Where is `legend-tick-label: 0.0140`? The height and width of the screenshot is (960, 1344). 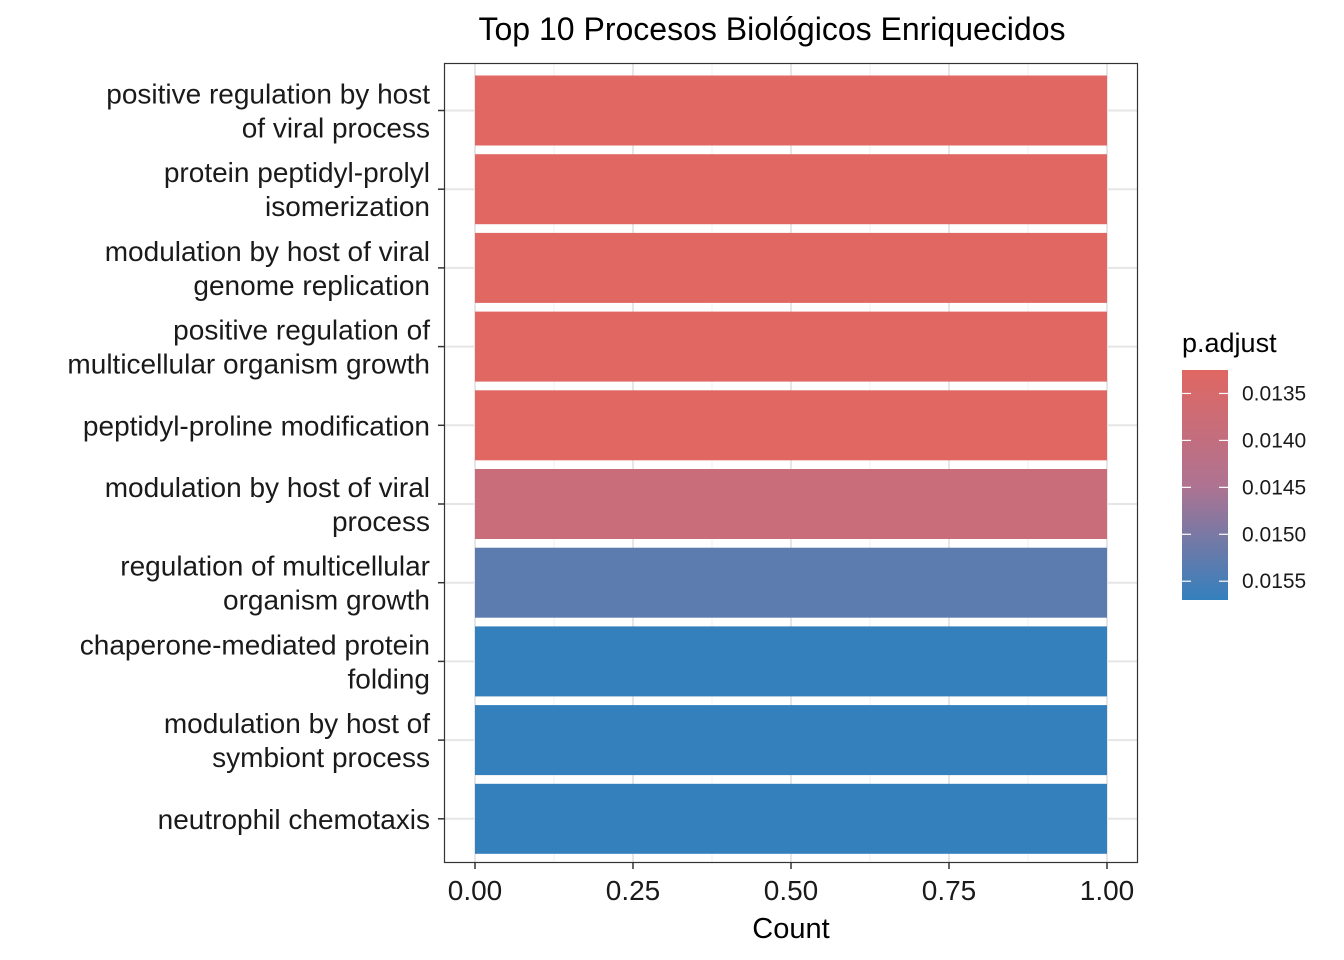 legend-tick-label: 0.0140 is located at coordinates (1274, 440).